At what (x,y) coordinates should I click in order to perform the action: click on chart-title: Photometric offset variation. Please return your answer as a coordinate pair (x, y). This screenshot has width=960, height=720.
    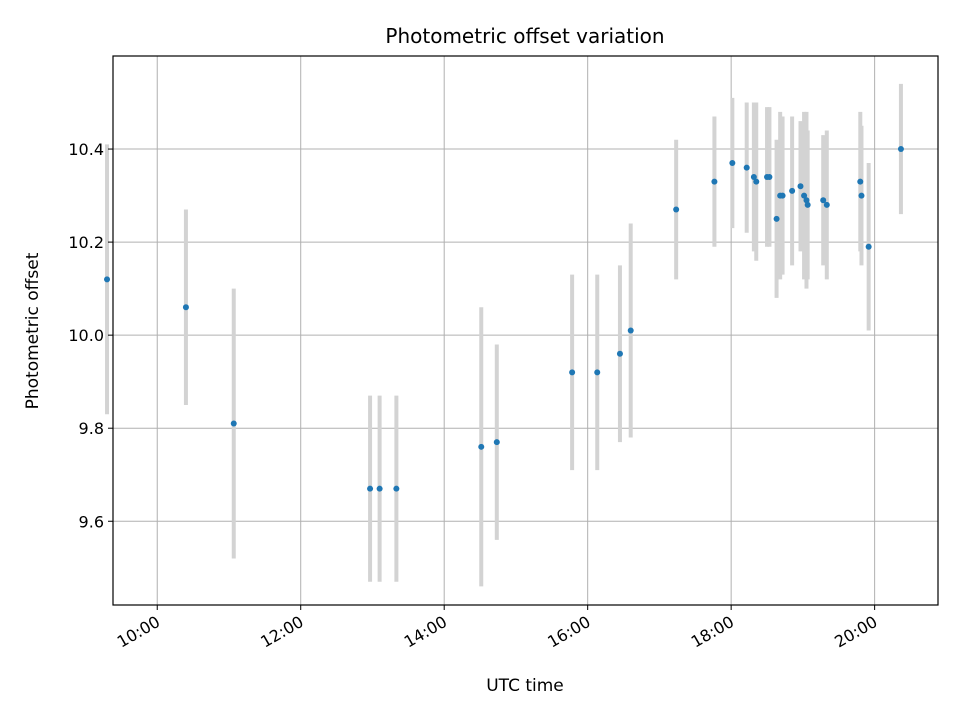
    Looking at the image, I should click on (524, 36).